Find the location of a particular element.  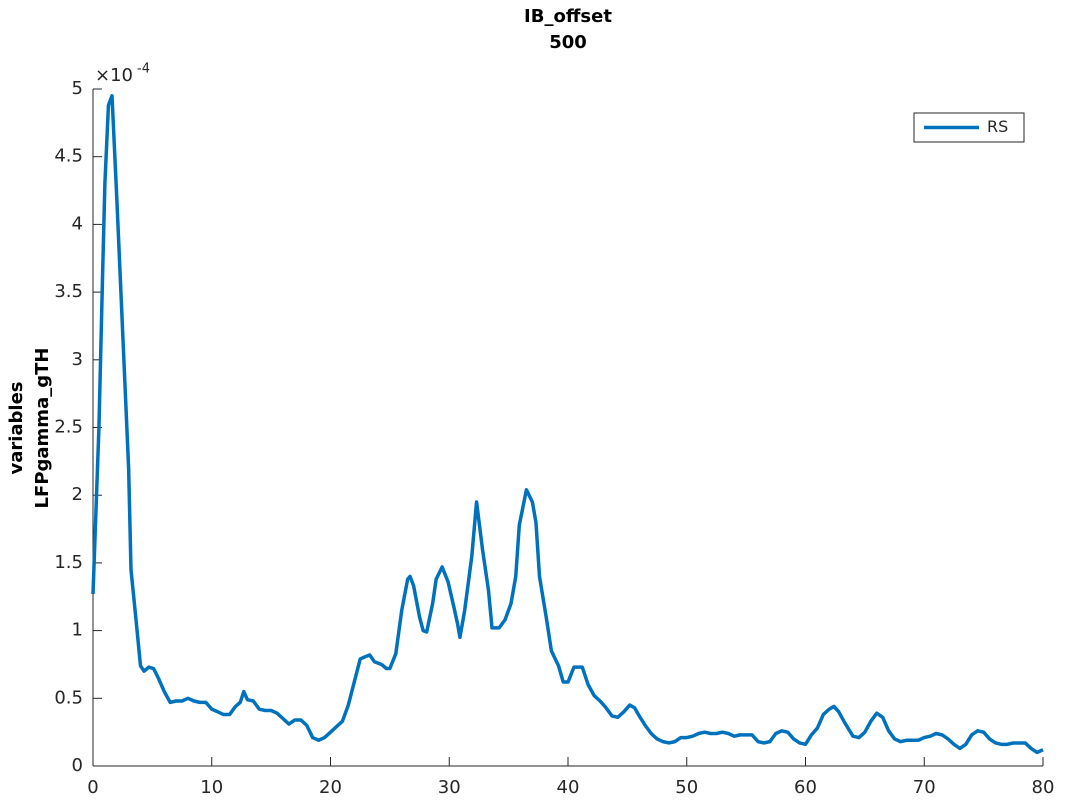

y-tick-label: 3.5 is located at coordinates (68, 291).